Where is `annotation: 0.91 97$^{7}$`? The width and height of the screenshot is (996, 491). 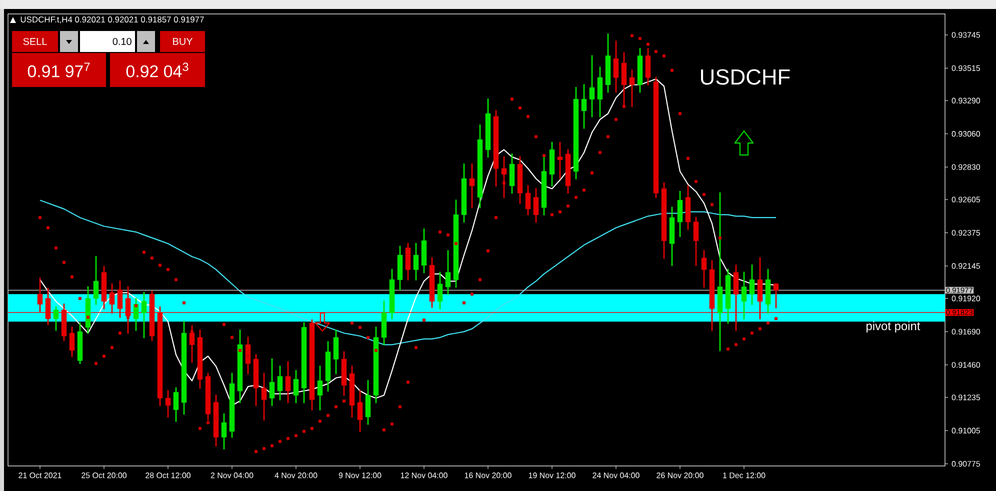 annotation: 0.91 97$^{7}$ is located at coordinates (59, 70).